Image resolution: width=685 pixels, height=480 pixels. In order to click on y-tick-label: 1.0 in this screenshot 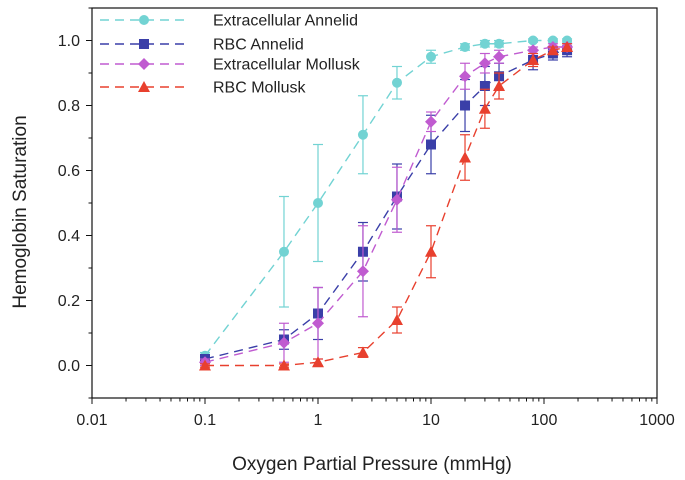, I will do `click(69, 41)`.